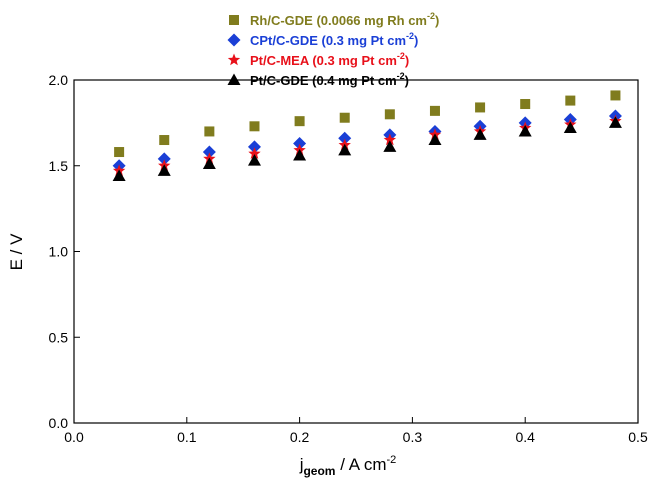  I want to click on data-markers, so click(367, 136).